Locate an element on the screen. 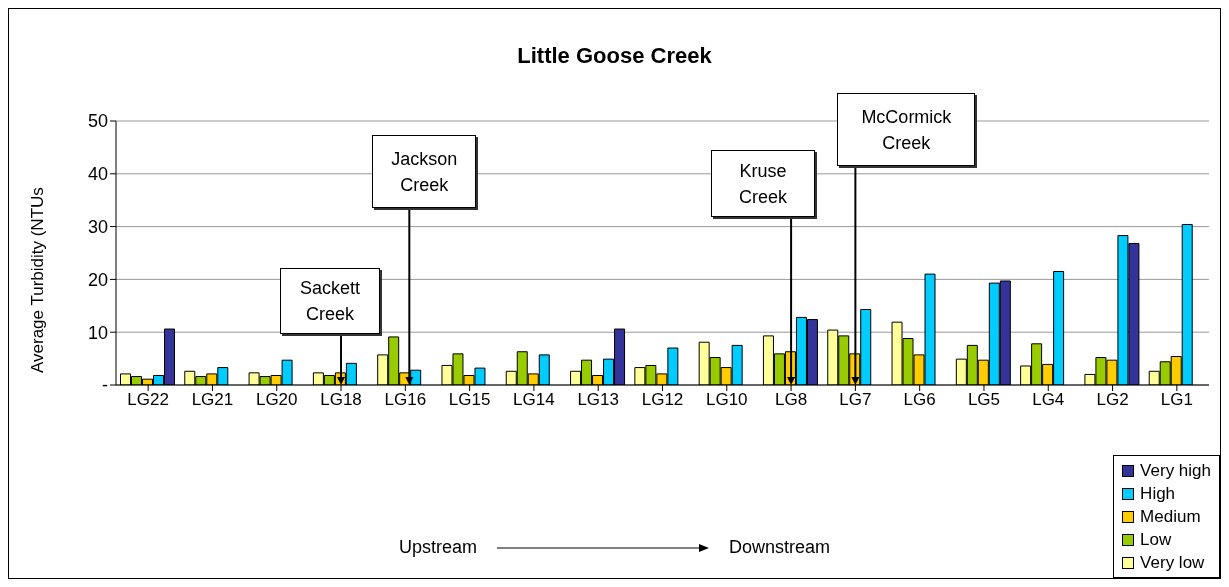 The height and width of the screenshot is (587, 1229). x-tick-label: LG20 is located at coordinates (276, 400).